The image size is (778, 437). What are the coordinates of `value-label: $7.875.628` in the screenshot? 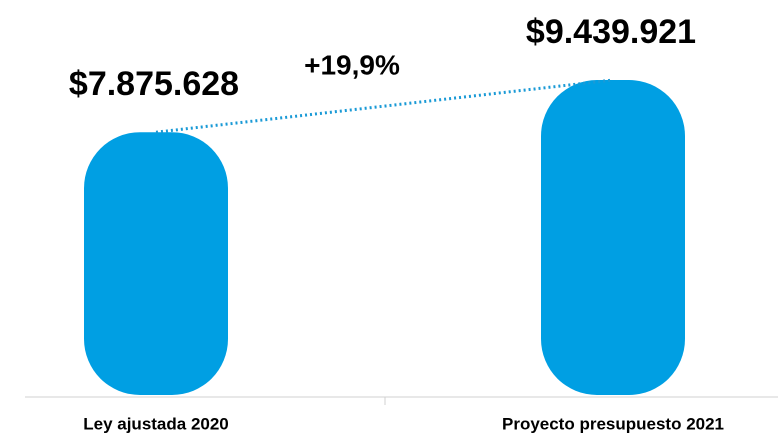 It's located at (154, 84).